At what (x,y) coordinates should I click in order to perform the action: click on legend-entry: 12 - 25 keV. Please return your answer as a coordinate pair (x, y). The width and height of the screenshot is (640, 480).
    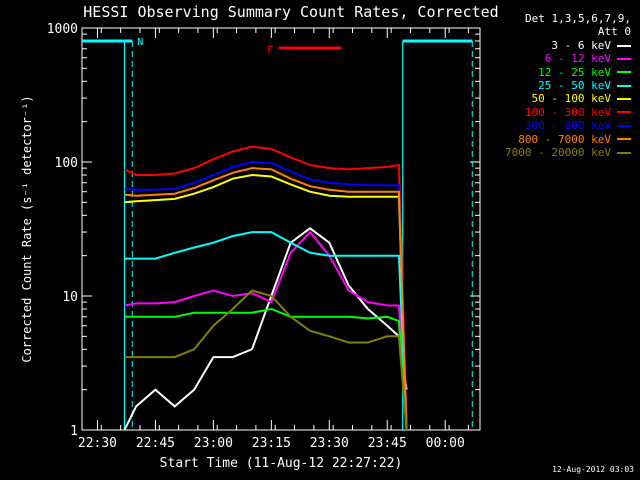
    Looking at the image, I should click on (552, 72).